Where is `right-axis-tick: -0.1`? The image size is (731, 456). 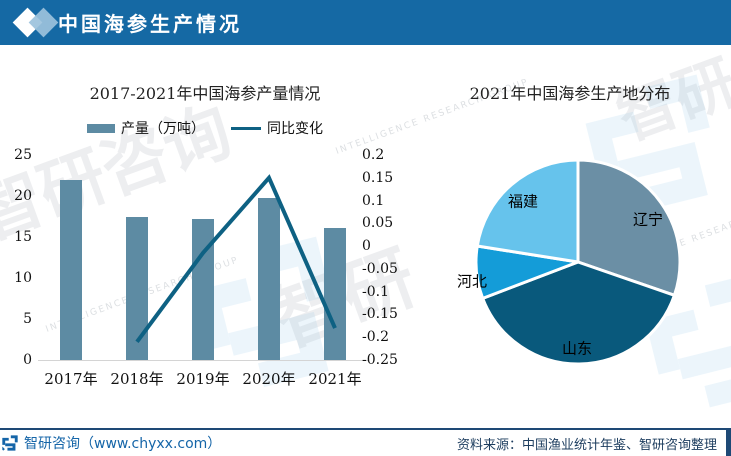 right-axis-tick: -0.1 is located at coordinates (375, 291).